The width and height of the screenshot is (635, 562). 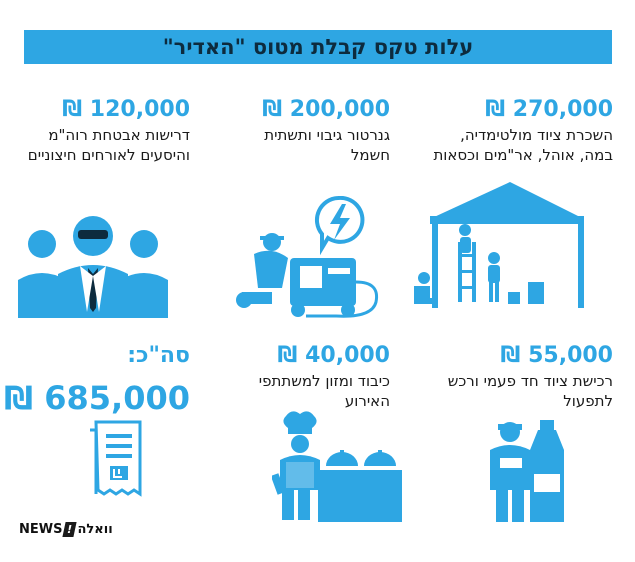 I want to click on cost-description: רכישת ציוד חד פעמי ורכש לתפעול, so click(x=530, y=391).